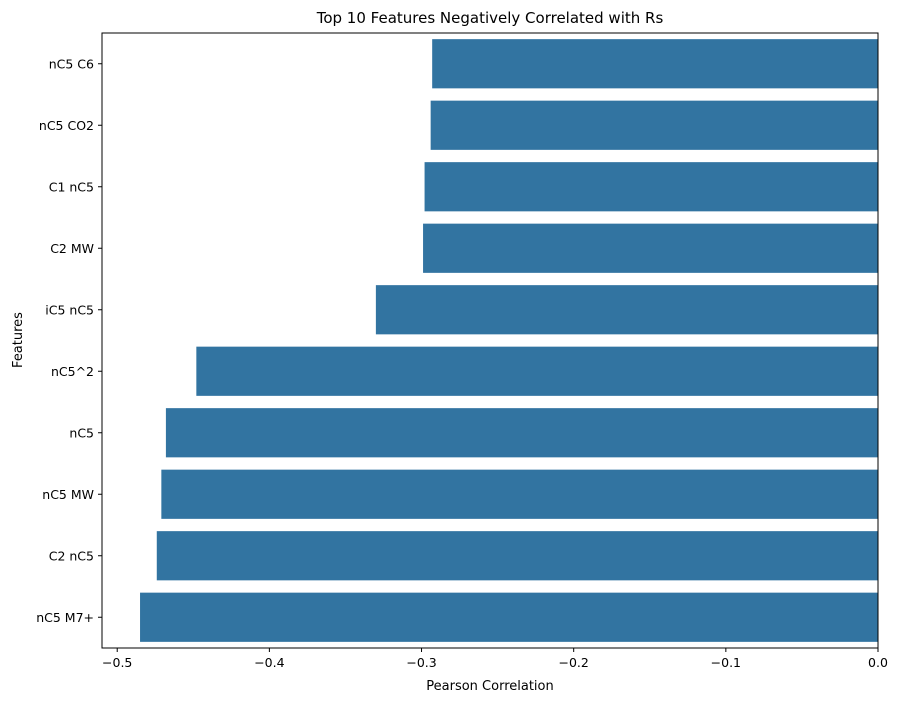  Describe the element at coordinates (71, 63) in the screenshot. I see `y-tick-label: nC5 C6` at that location.